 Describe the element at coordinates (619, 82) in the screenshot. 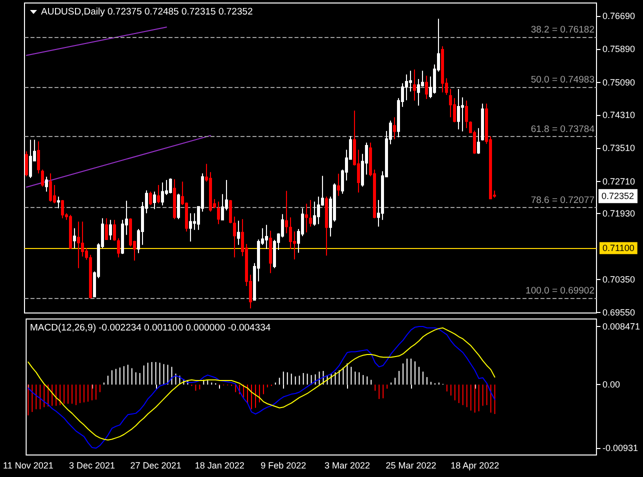

I see `y-tick-label: 0.75090` at that location.